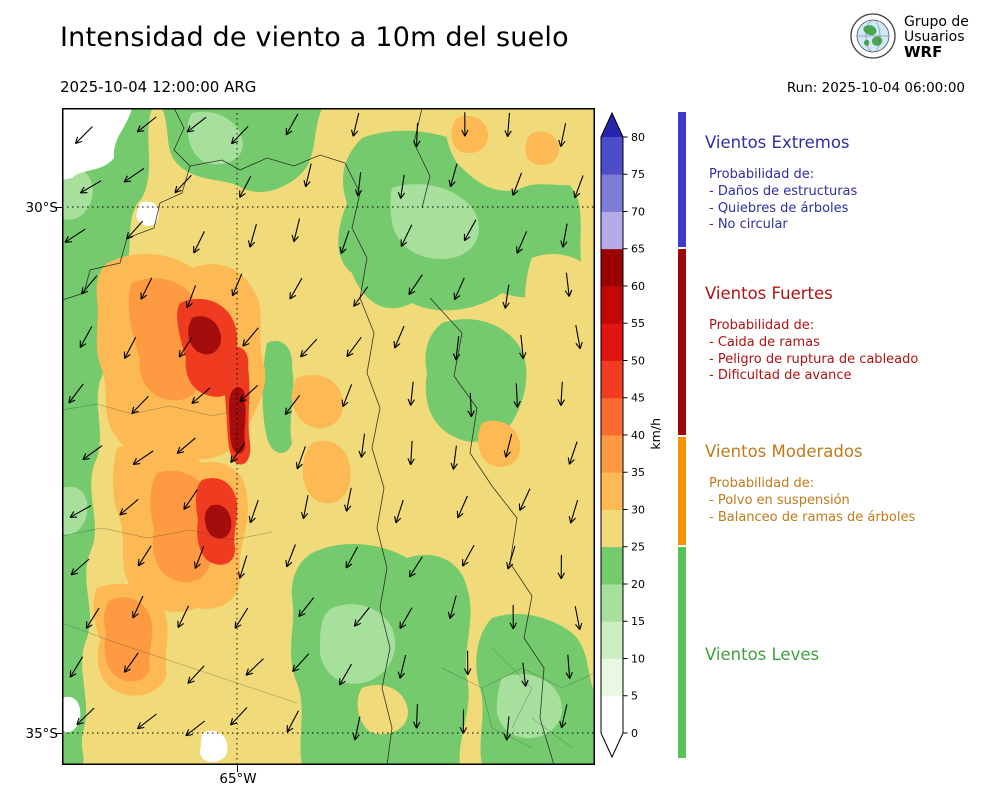 This screenshot has width=1000, height=800. What do you see at coordinates (158, 87) in the screenshot?
I see `valid-time-label: 2025-10-04 12:00:00 ARG` at bounding box center [158, 87].